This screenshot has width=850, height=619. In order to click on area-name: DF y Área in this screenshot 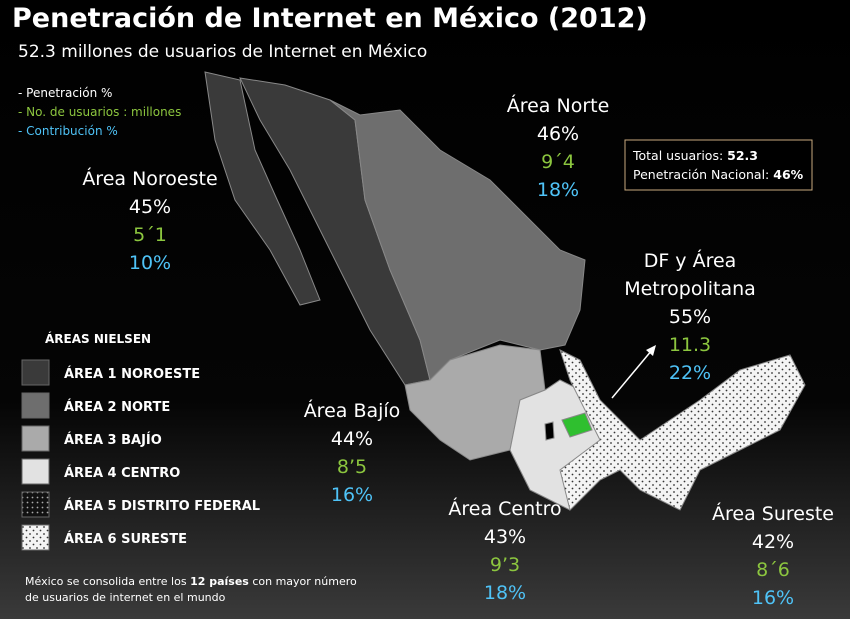, I will do `click(690, 260)`.